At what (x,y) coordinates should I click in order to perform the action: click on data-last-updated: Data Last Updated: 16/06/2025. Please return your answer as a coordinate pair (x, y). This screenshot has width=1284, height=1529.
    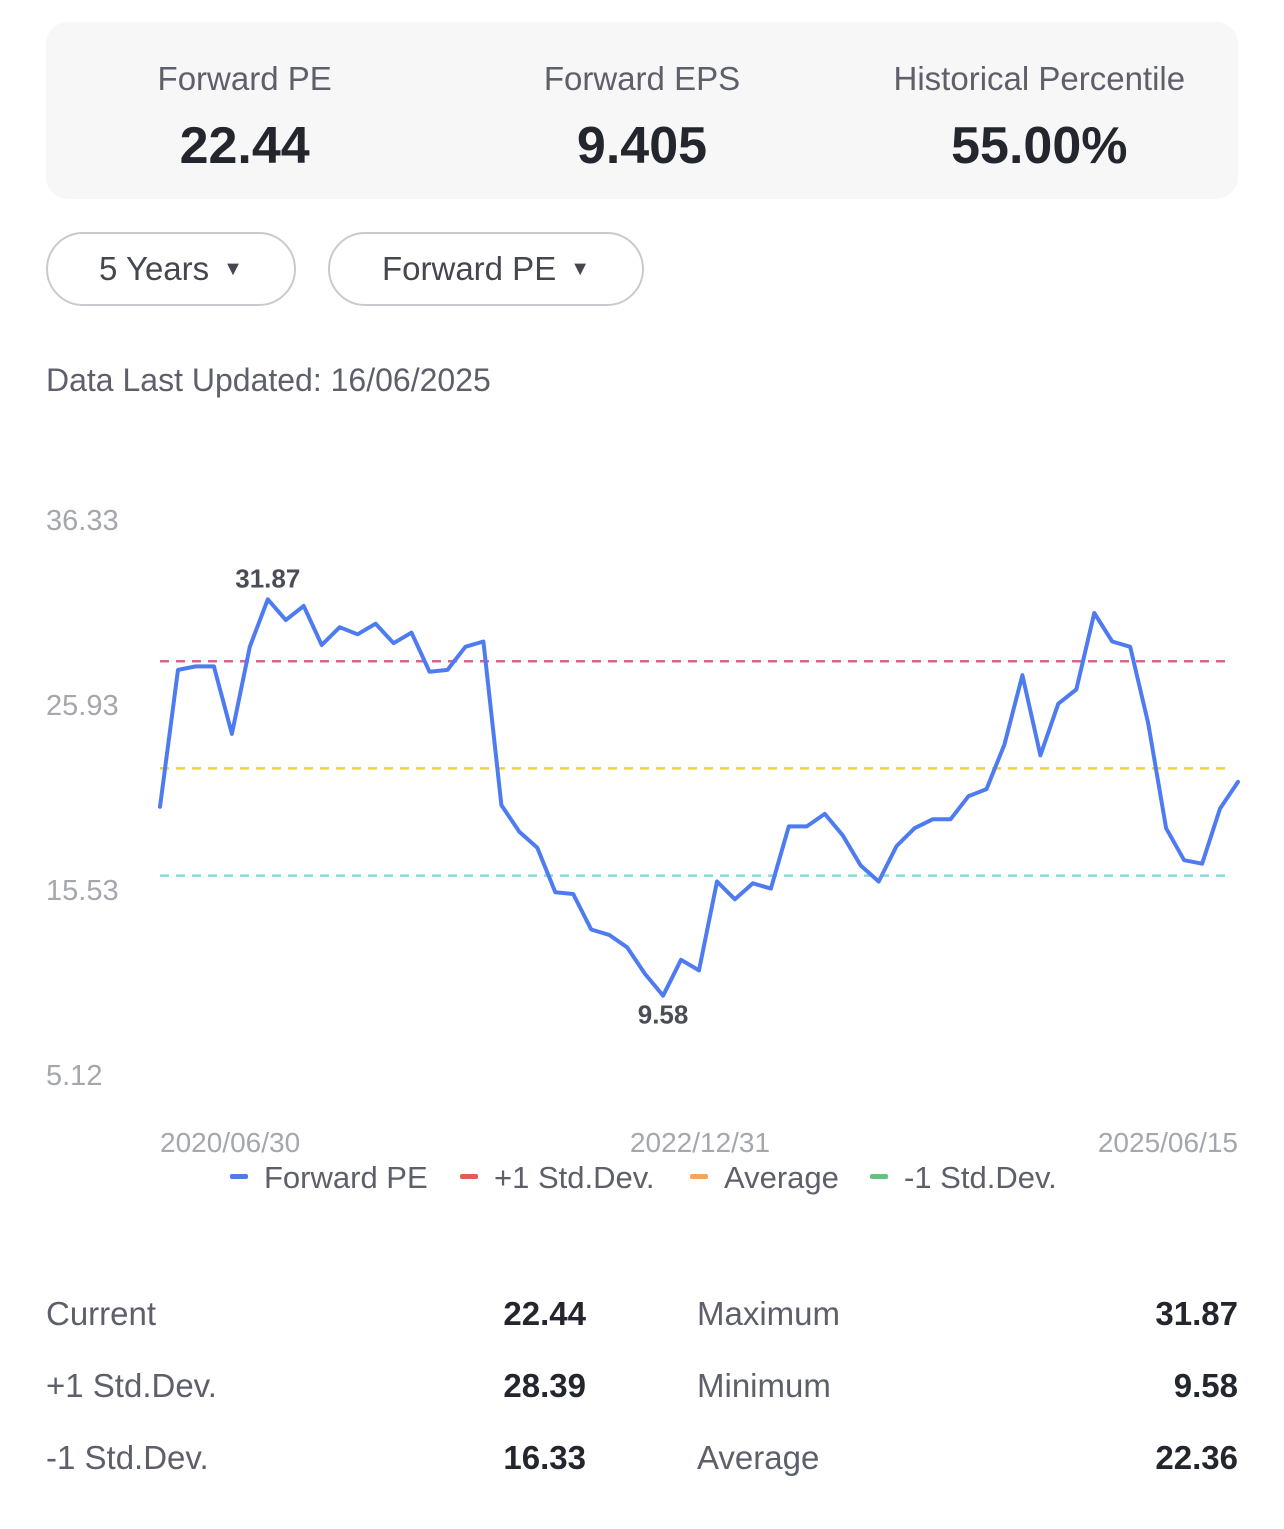
    Looking at the image, I should click on (268, 380).